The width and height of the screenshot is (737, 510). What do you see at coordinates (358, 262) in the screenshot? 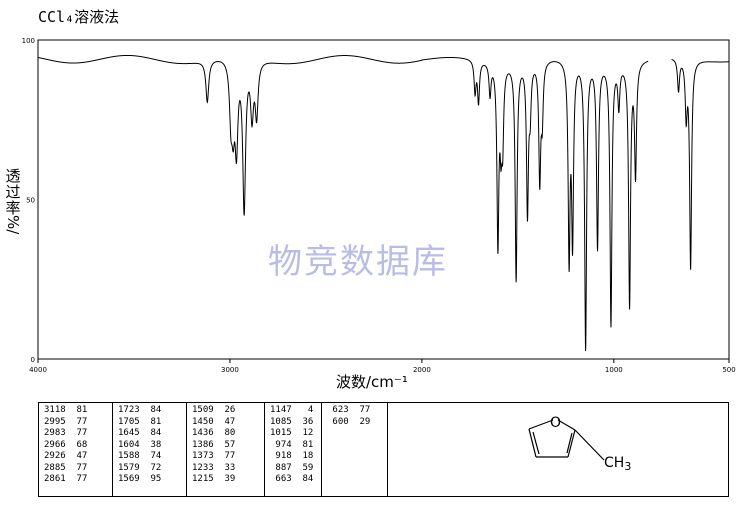
I see `watermark: 物竞数据库` at bounding box center [358, 262].